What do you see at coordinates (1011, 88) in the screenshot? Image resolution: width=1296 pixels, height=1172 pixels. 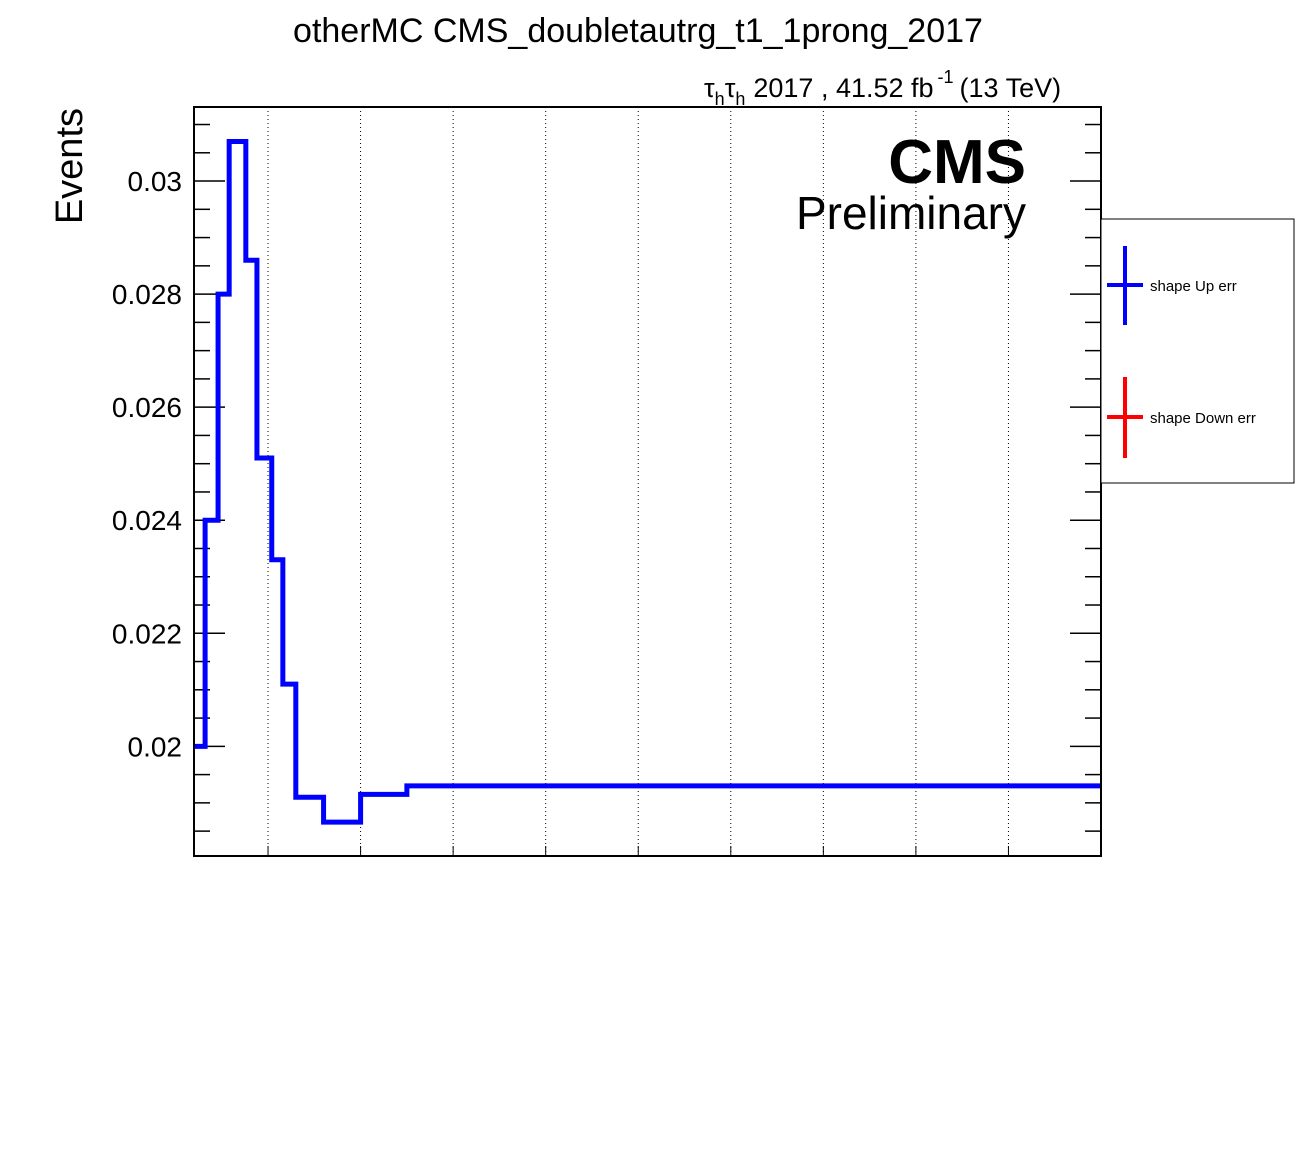 I see `lumi-energy: (13 TeV)` at bounding box center [1011, 88].